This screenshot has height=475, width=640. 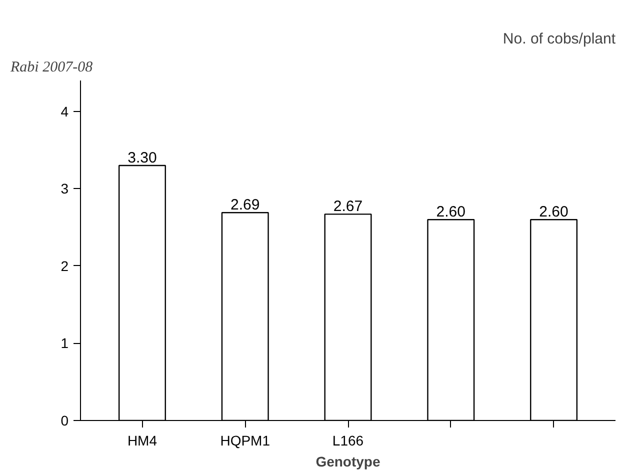 What do you see at coordinates (64, 111) in the screenshot?
I see `y-tick-label: 4` at bounding box center [64, 111].